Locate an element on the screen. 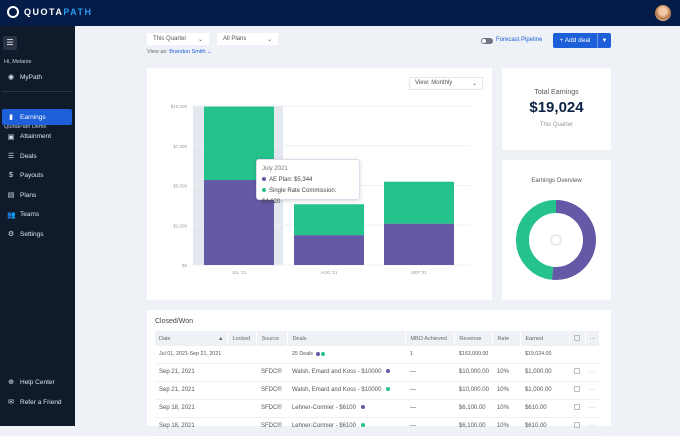 The image size is (680, 436). select-all-header is located at coordinates (577, 338).